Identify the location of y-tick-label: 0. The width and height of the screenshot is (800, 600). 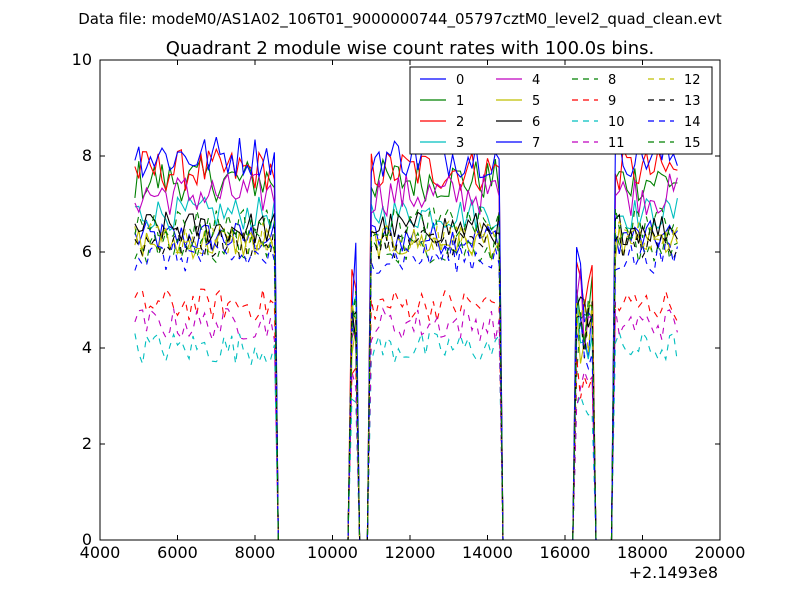
(87, 539).